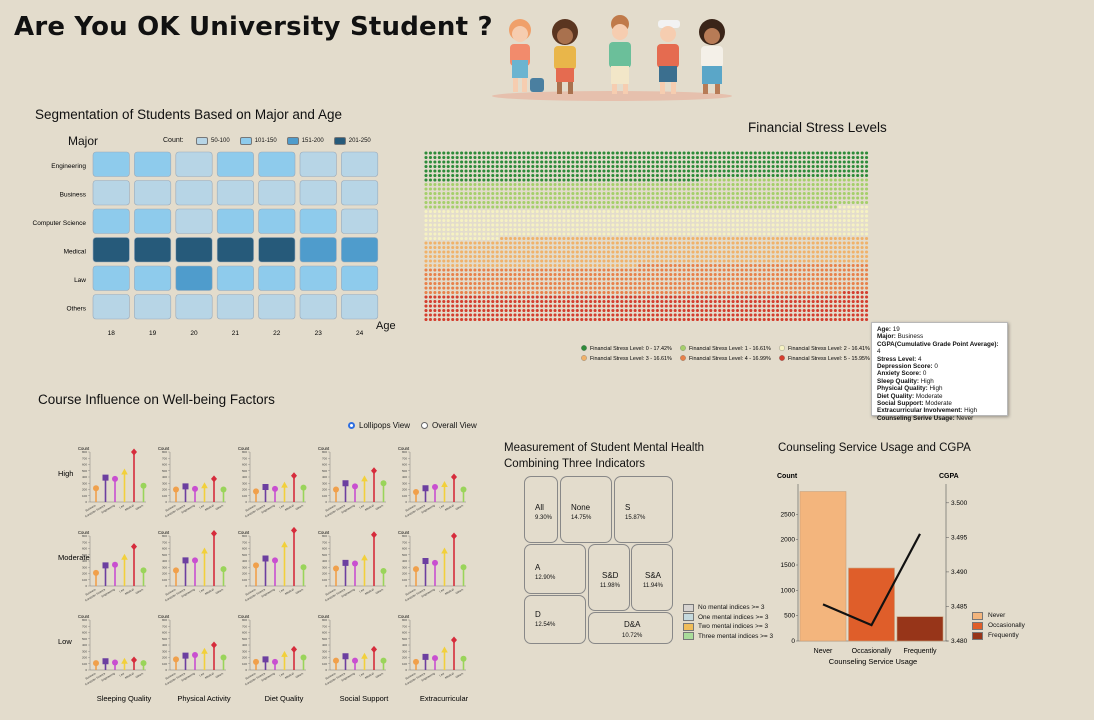 Image resolution: width=1094 pixels, height=720 pixels. What do you see at coordinates (84, 542) in the screenshot?
I see `lollipop-y-tick: 700` at bounding box center [84, 542].